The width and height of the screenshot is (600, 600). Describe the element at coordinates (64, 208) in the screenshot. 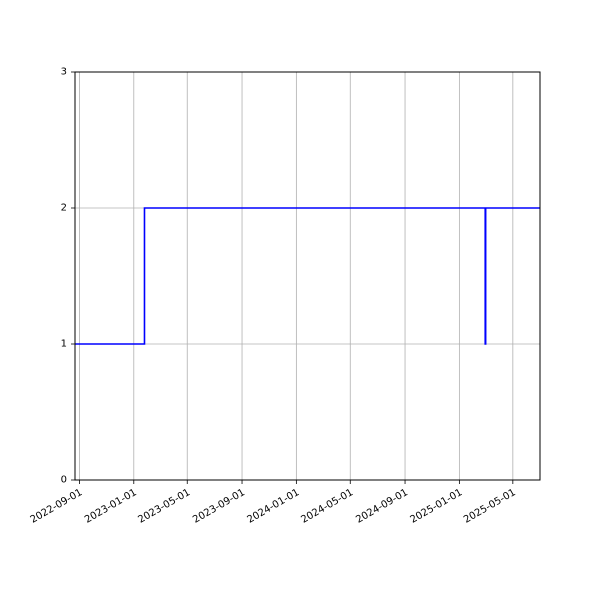

I see `y-tick-label: 2` at that location.